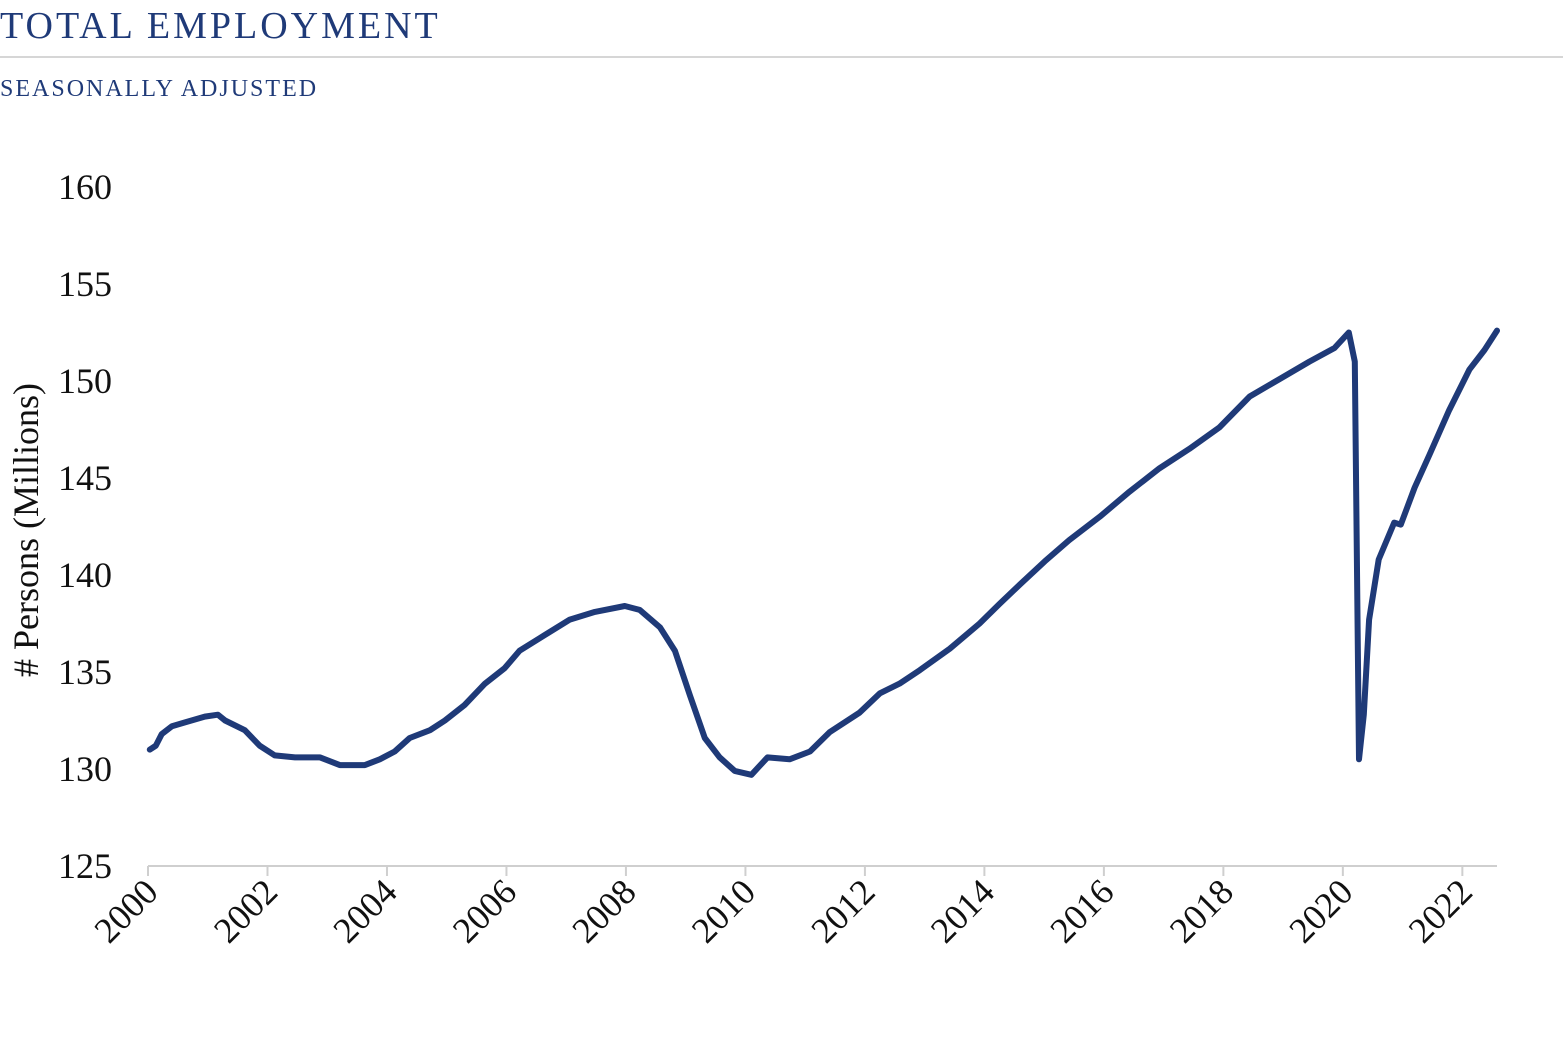  Describe the element at coordinates (85, 381) in the screenshot. I see `y-tick-label: 150` at that location.